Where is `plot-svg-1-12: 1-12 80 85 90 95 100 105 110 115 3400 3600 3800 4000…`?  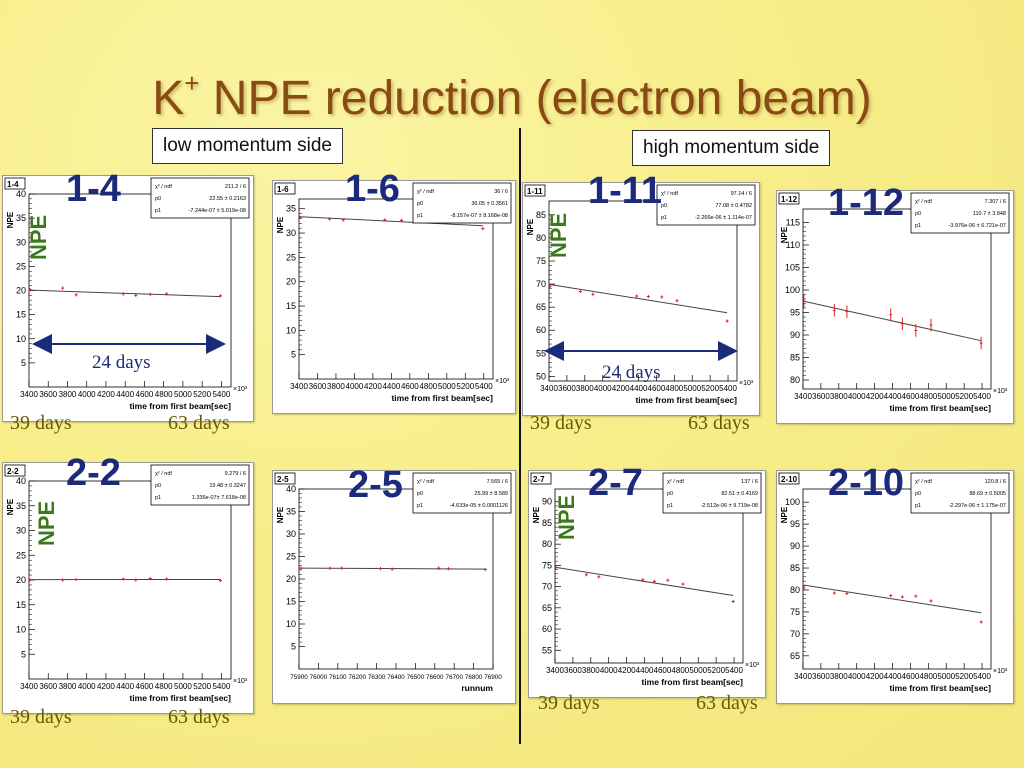
plot-svg-1-12: 1-12 80 85 90 95 100 105 110 115 3400 3600 3800 4000… is located at coordinates (894, 302).